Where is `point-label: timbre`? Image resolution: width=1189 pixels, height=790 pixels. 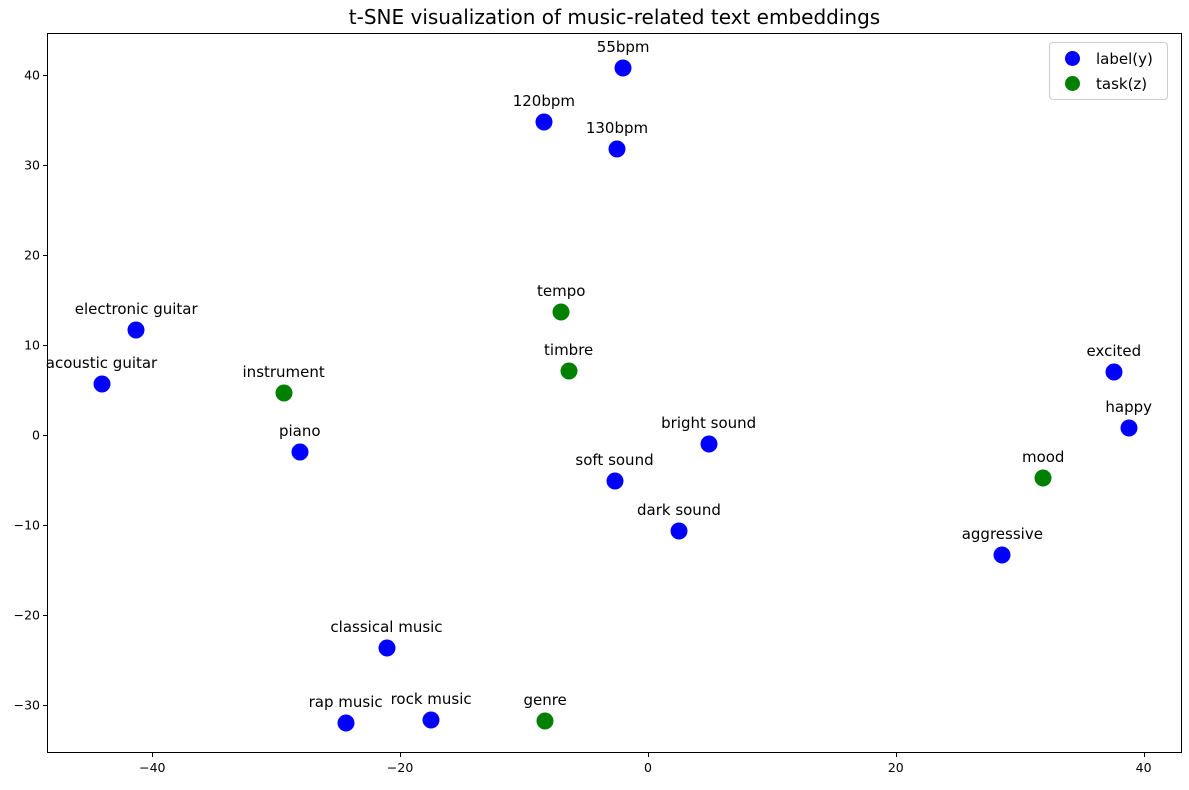 point-label: timbre is located at coordinates (569, 350).